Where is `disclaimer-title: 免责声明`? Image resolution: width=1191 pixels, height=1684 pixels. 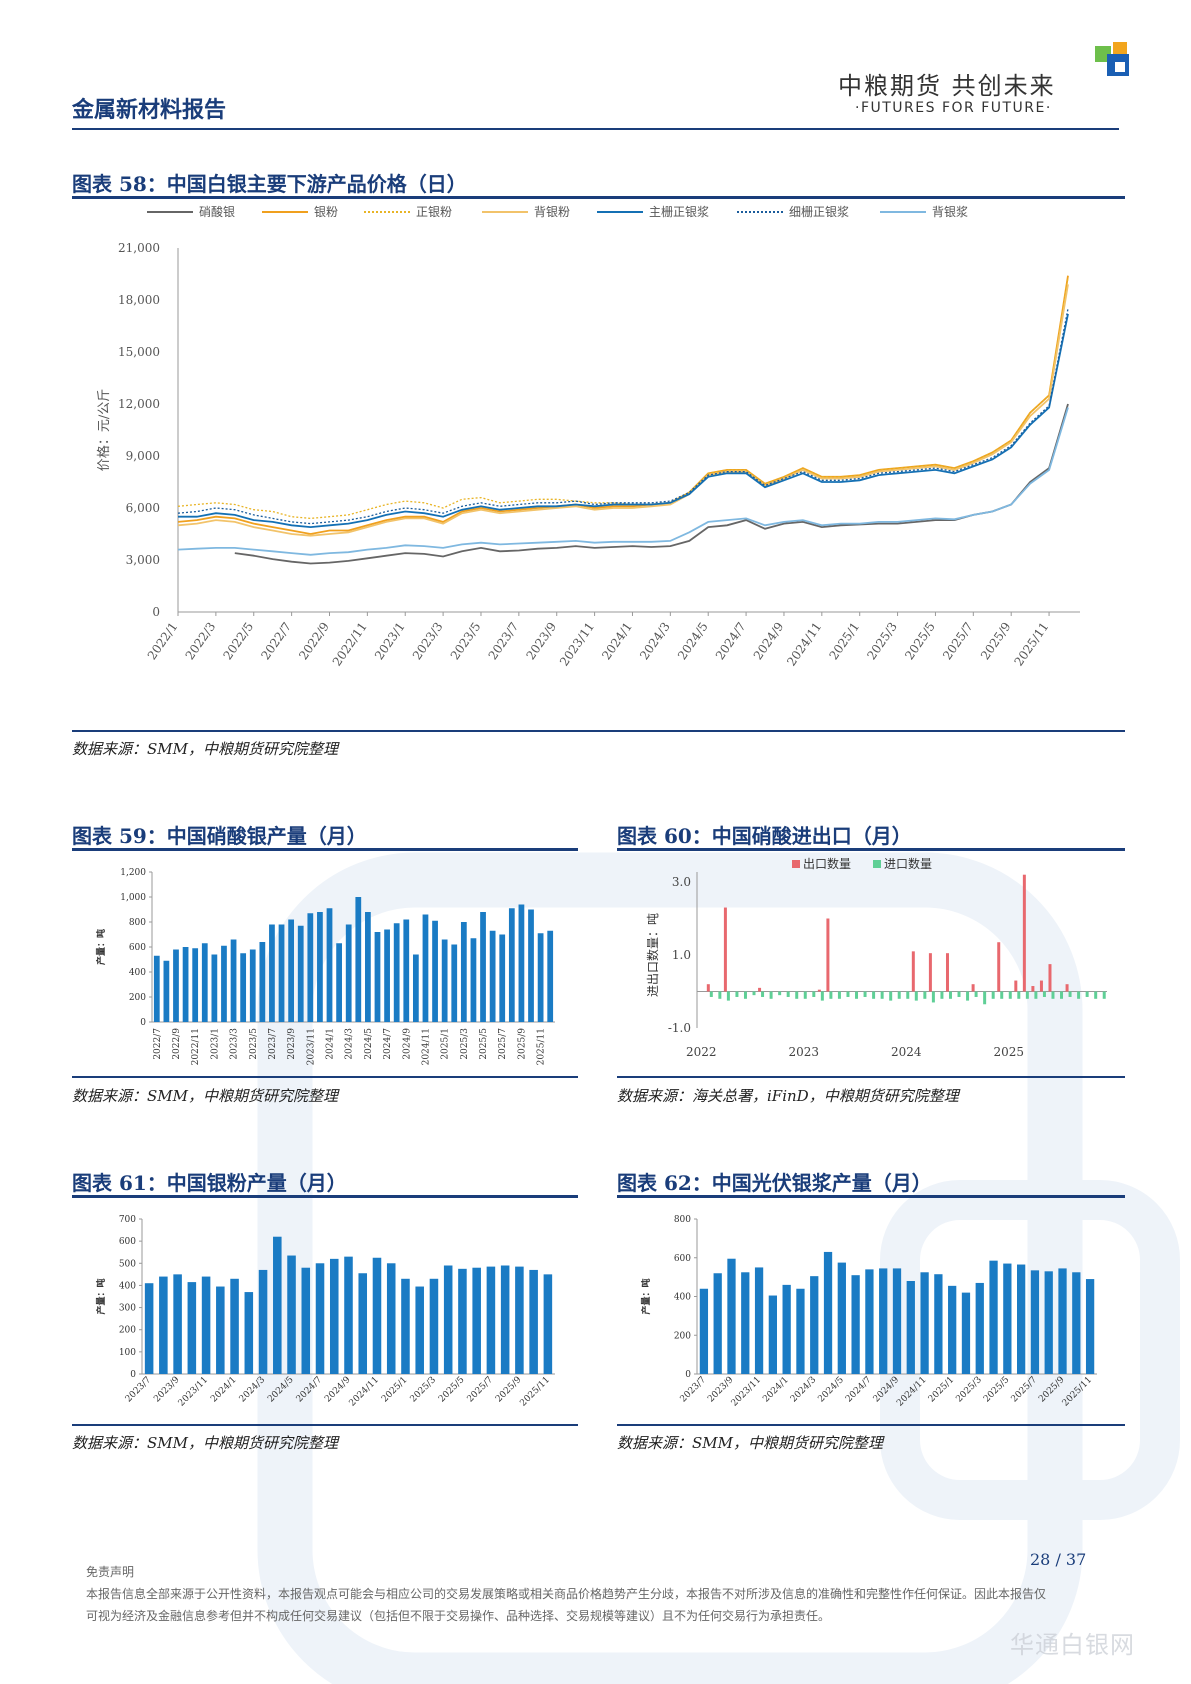 disclaimer-title: 免责声明 is located at coordinates (110, 1572).